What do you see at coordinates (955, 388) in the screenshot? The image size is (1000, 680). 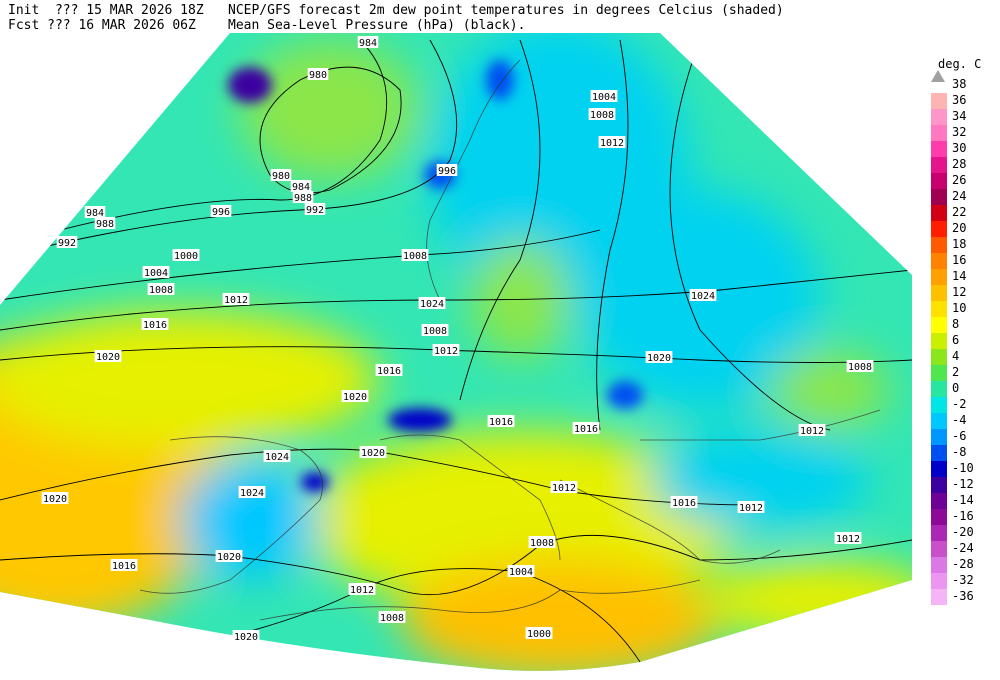 I see `colorbar-label: 0` at bounding box center [955, 388].